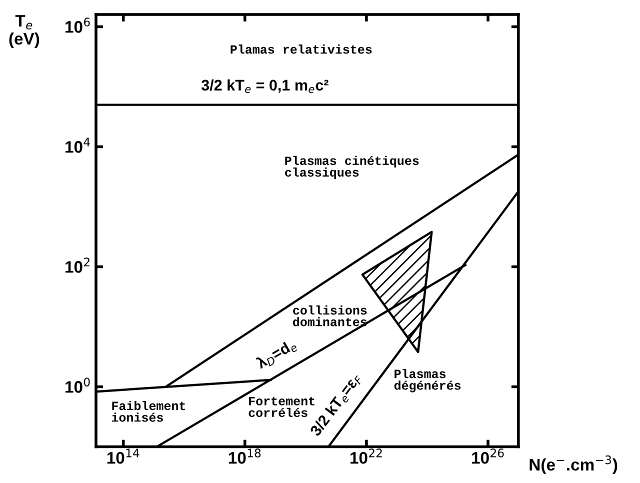 This screenshot has height=483, width=640. What do you see at coordinates (301, 49) in the screenshot?
I see `annotation: Plamas relativistes` at bounding box center [301, 49].